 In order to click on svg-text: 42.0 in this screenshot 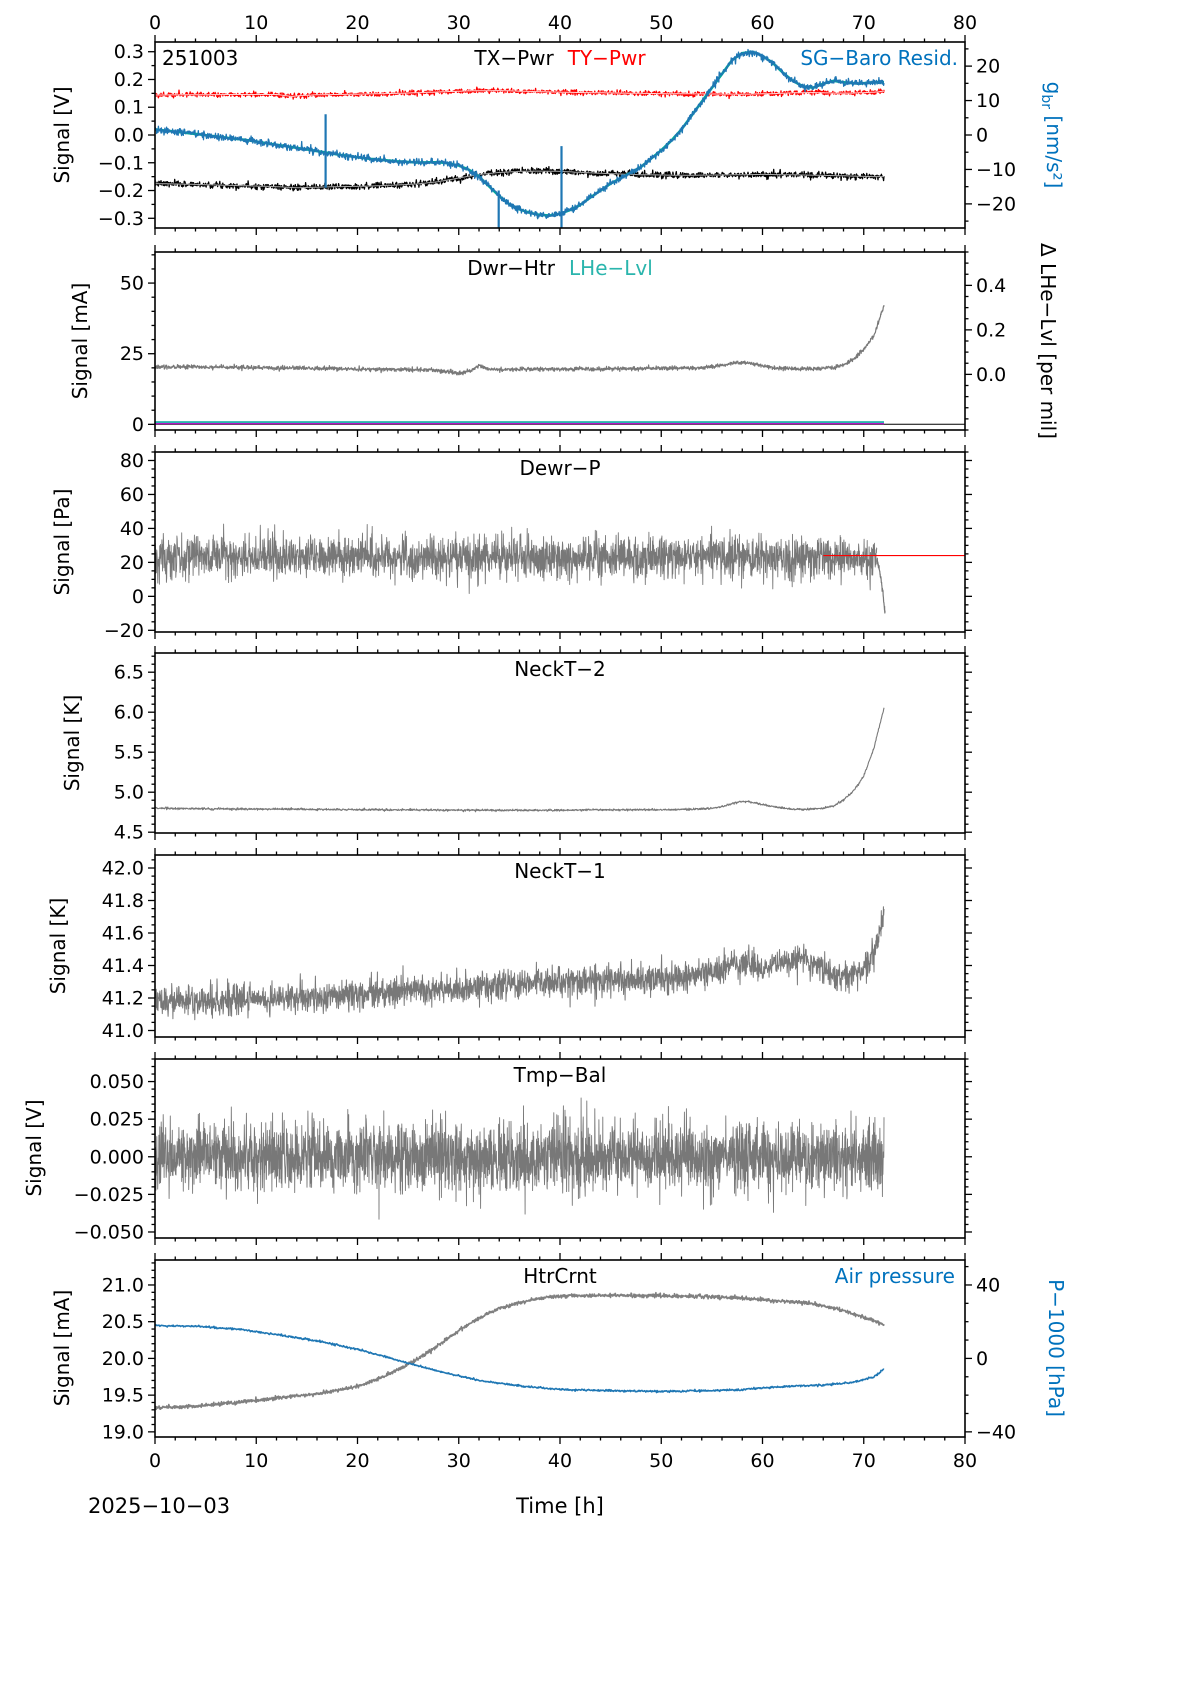, I will do `click(123, 869)`.